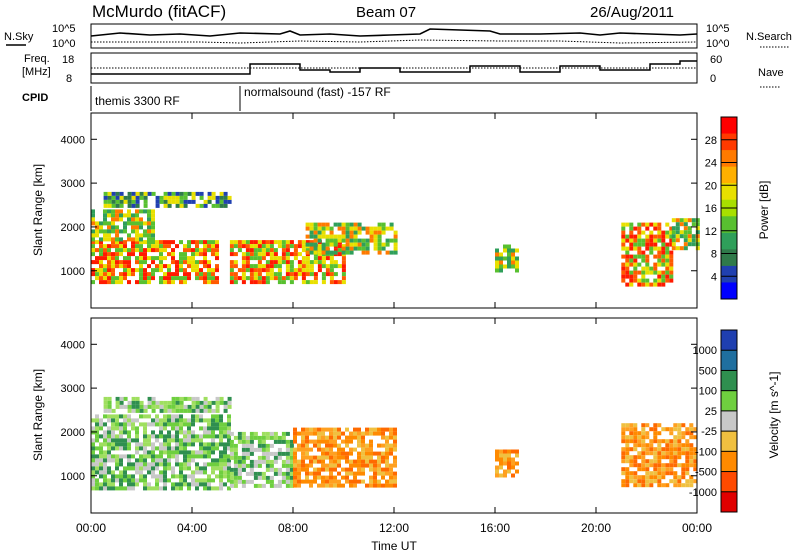 The width and height of the screenshot is (800, 554). What do you see at coordinates (706, 452) in the screenshot?
I see `colorbar-tick-label: -100` at bounding box center [706, 452].